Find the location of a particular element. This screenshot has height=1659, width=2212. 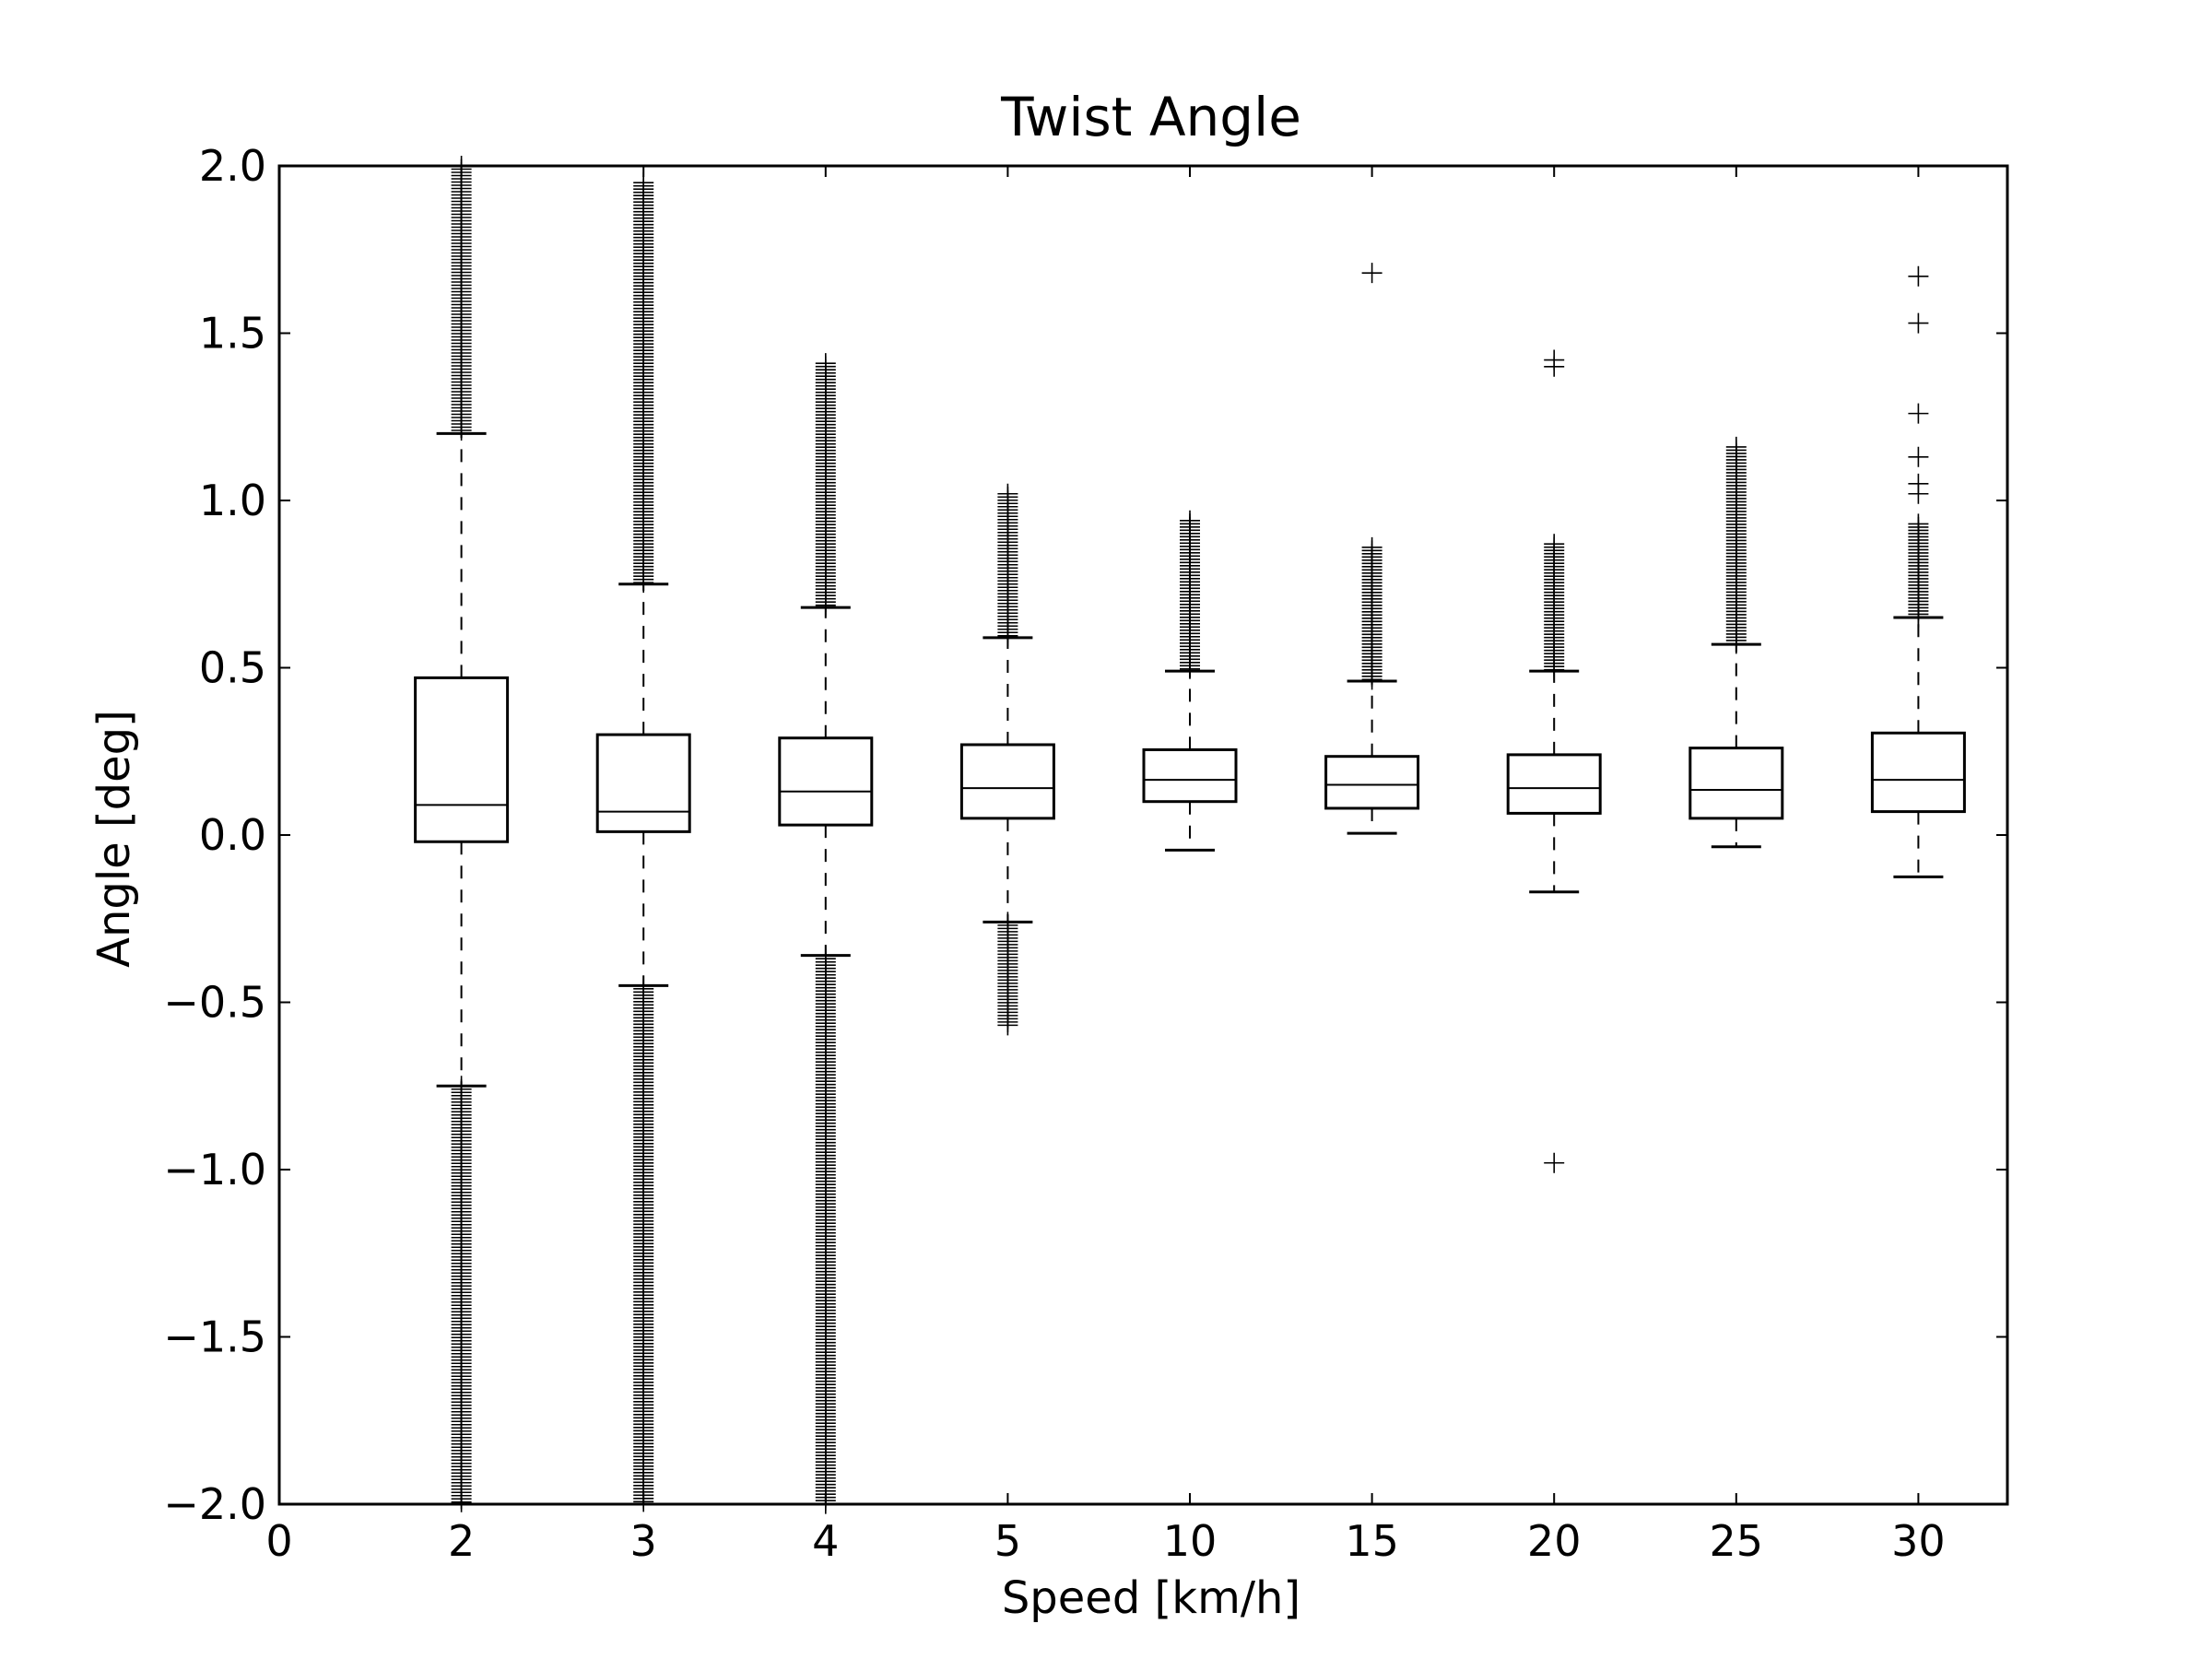

x-tick-label: 10 is located at coordinates (1190, 1541).